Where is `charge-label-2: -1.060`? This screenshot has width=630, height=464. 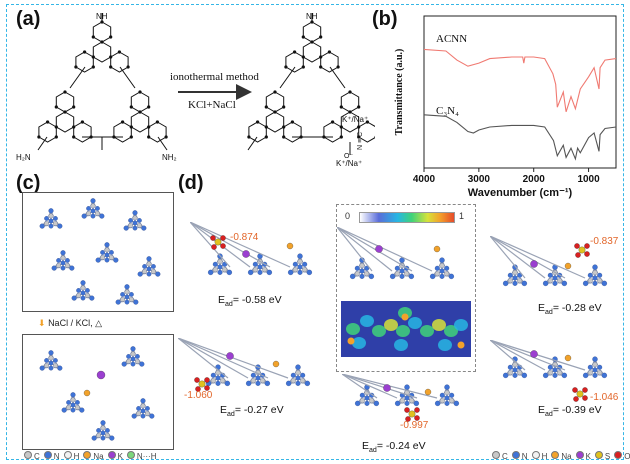 charge-label-2: -1.060 is located at coordinates (198, 395).